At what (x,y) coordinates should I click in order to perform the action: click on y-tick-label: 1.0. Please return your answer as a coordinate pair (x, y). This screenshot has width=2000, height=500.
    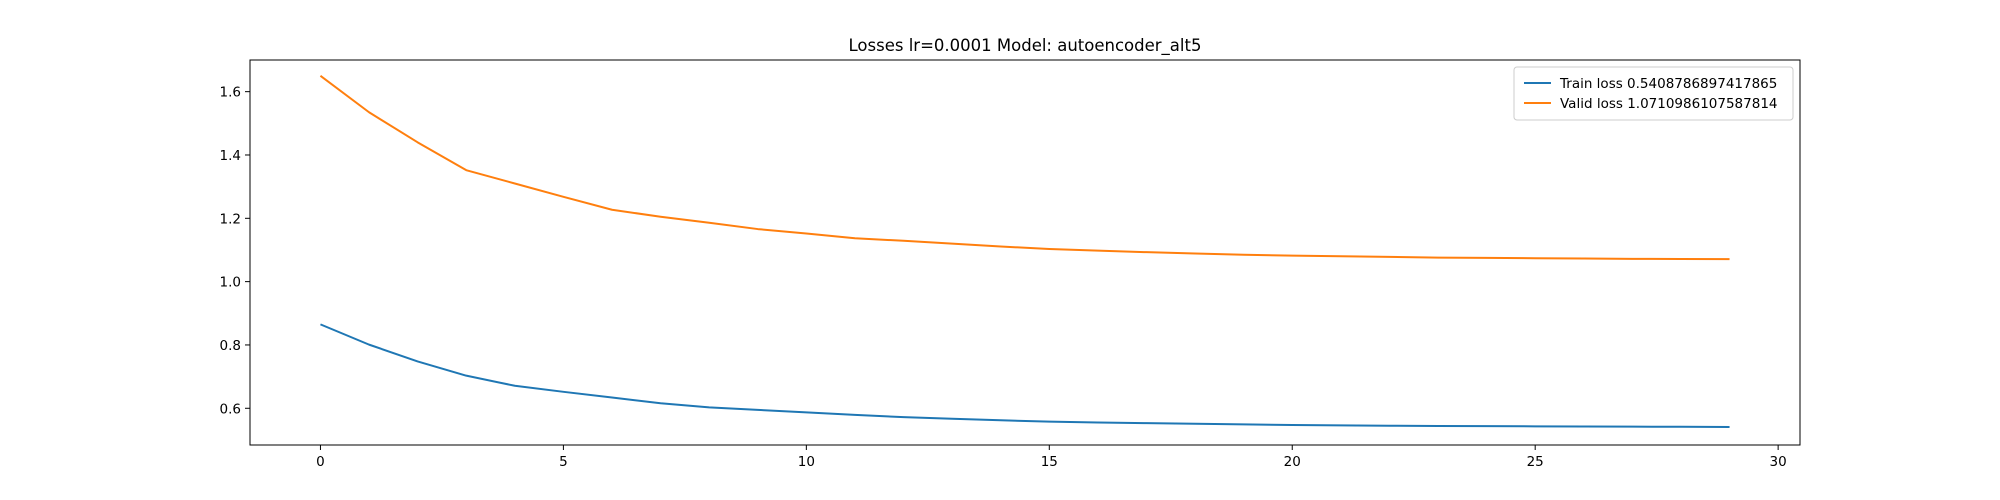
    Looking at the image, I should click on (230, 283).